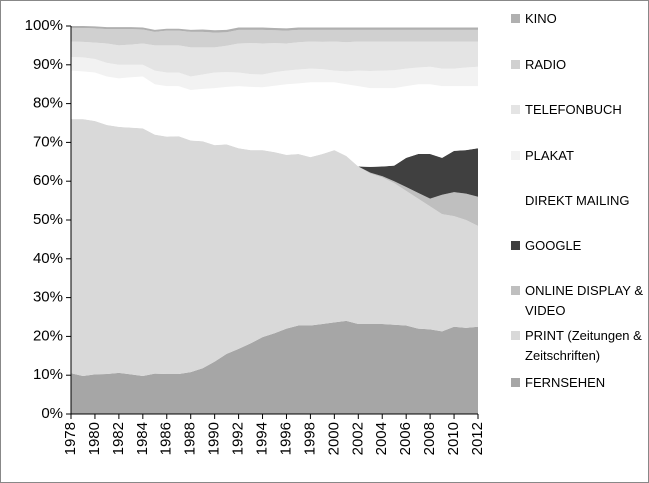  What do you see at coordinates (453, 438) in the screenshot?
I see `x-tick-label: 2010` at bounding box center [453, 438].